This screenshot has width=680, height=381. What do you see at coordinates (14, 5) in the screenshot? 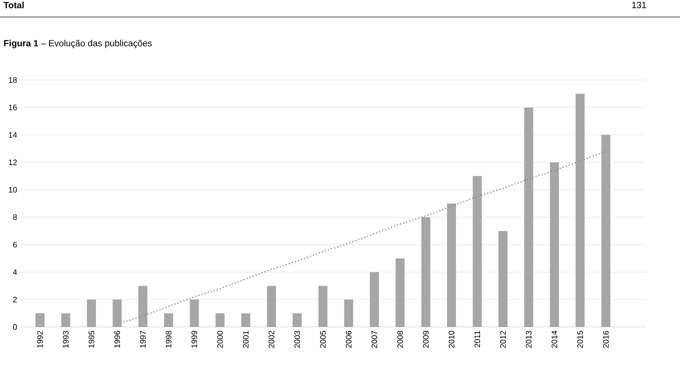
I see `text: Total` at bounding box center [14, 5].